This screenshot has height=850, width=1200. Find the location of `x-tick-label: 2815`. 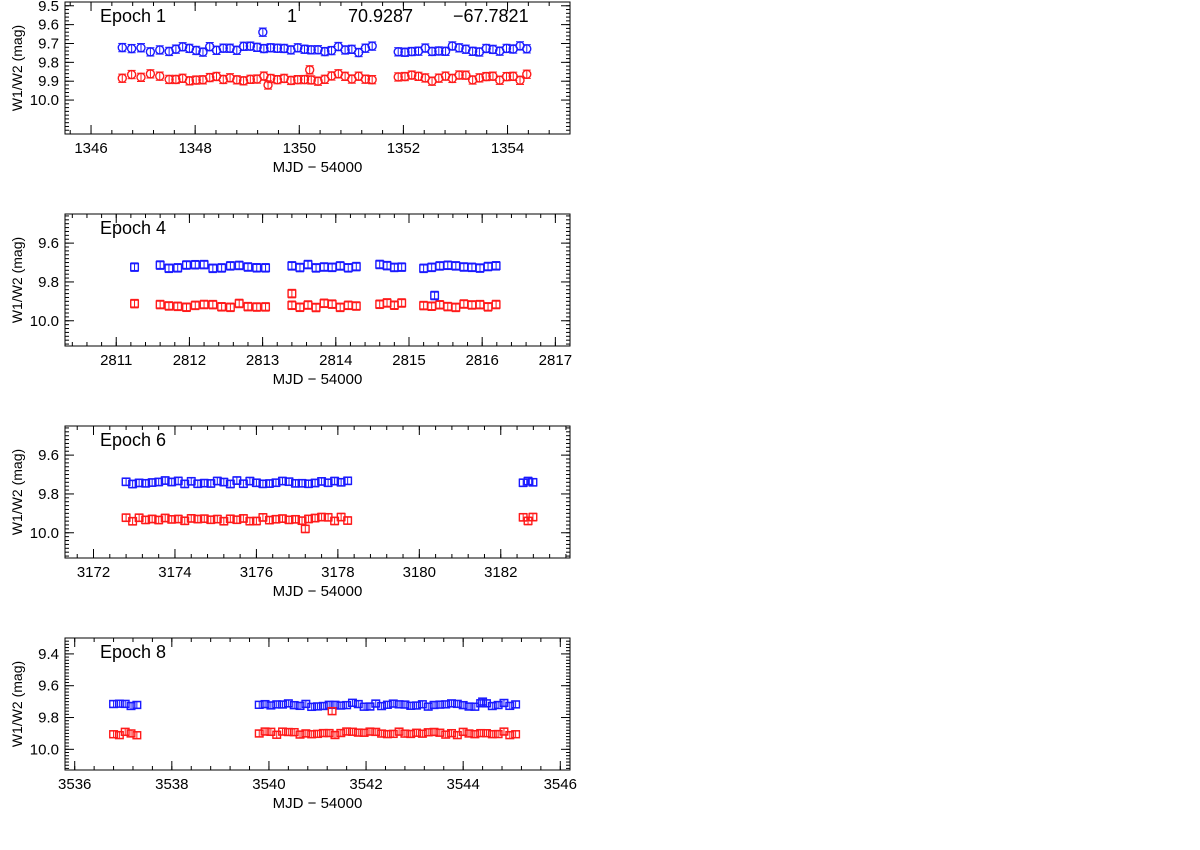

x-tick-label: 2815 is located at coordinates (408, 360).